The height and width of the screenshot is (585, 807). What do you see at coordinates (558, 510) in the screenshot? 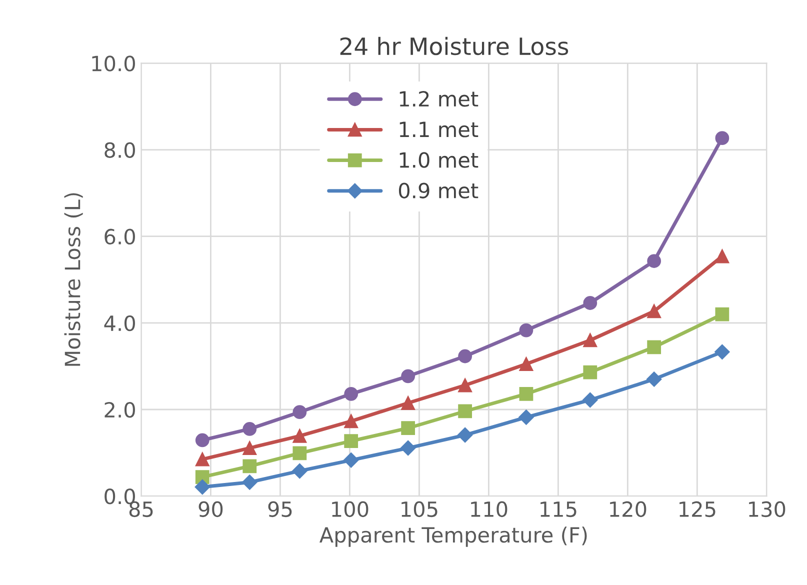
I see `x-tick-label: 115` at bounding box center [558, 510].